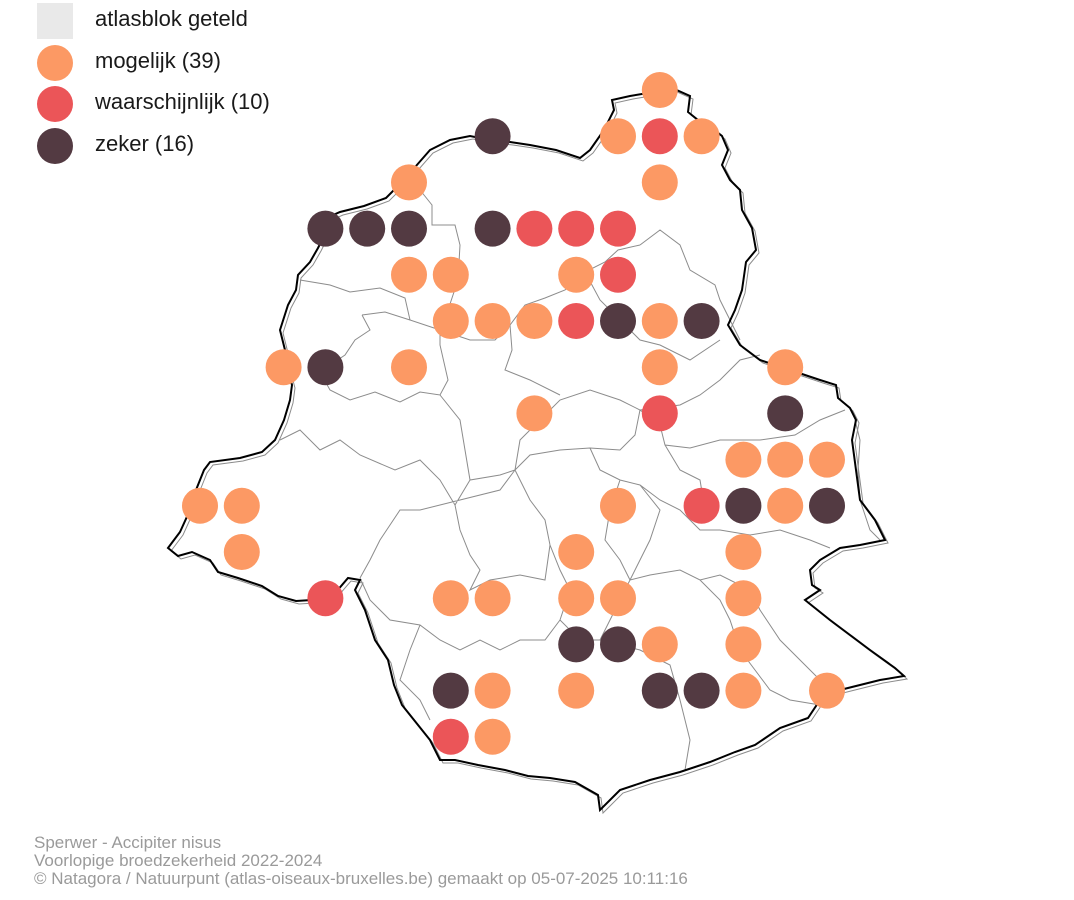  I want to click on legend-dot-probable, so click(55, 104).